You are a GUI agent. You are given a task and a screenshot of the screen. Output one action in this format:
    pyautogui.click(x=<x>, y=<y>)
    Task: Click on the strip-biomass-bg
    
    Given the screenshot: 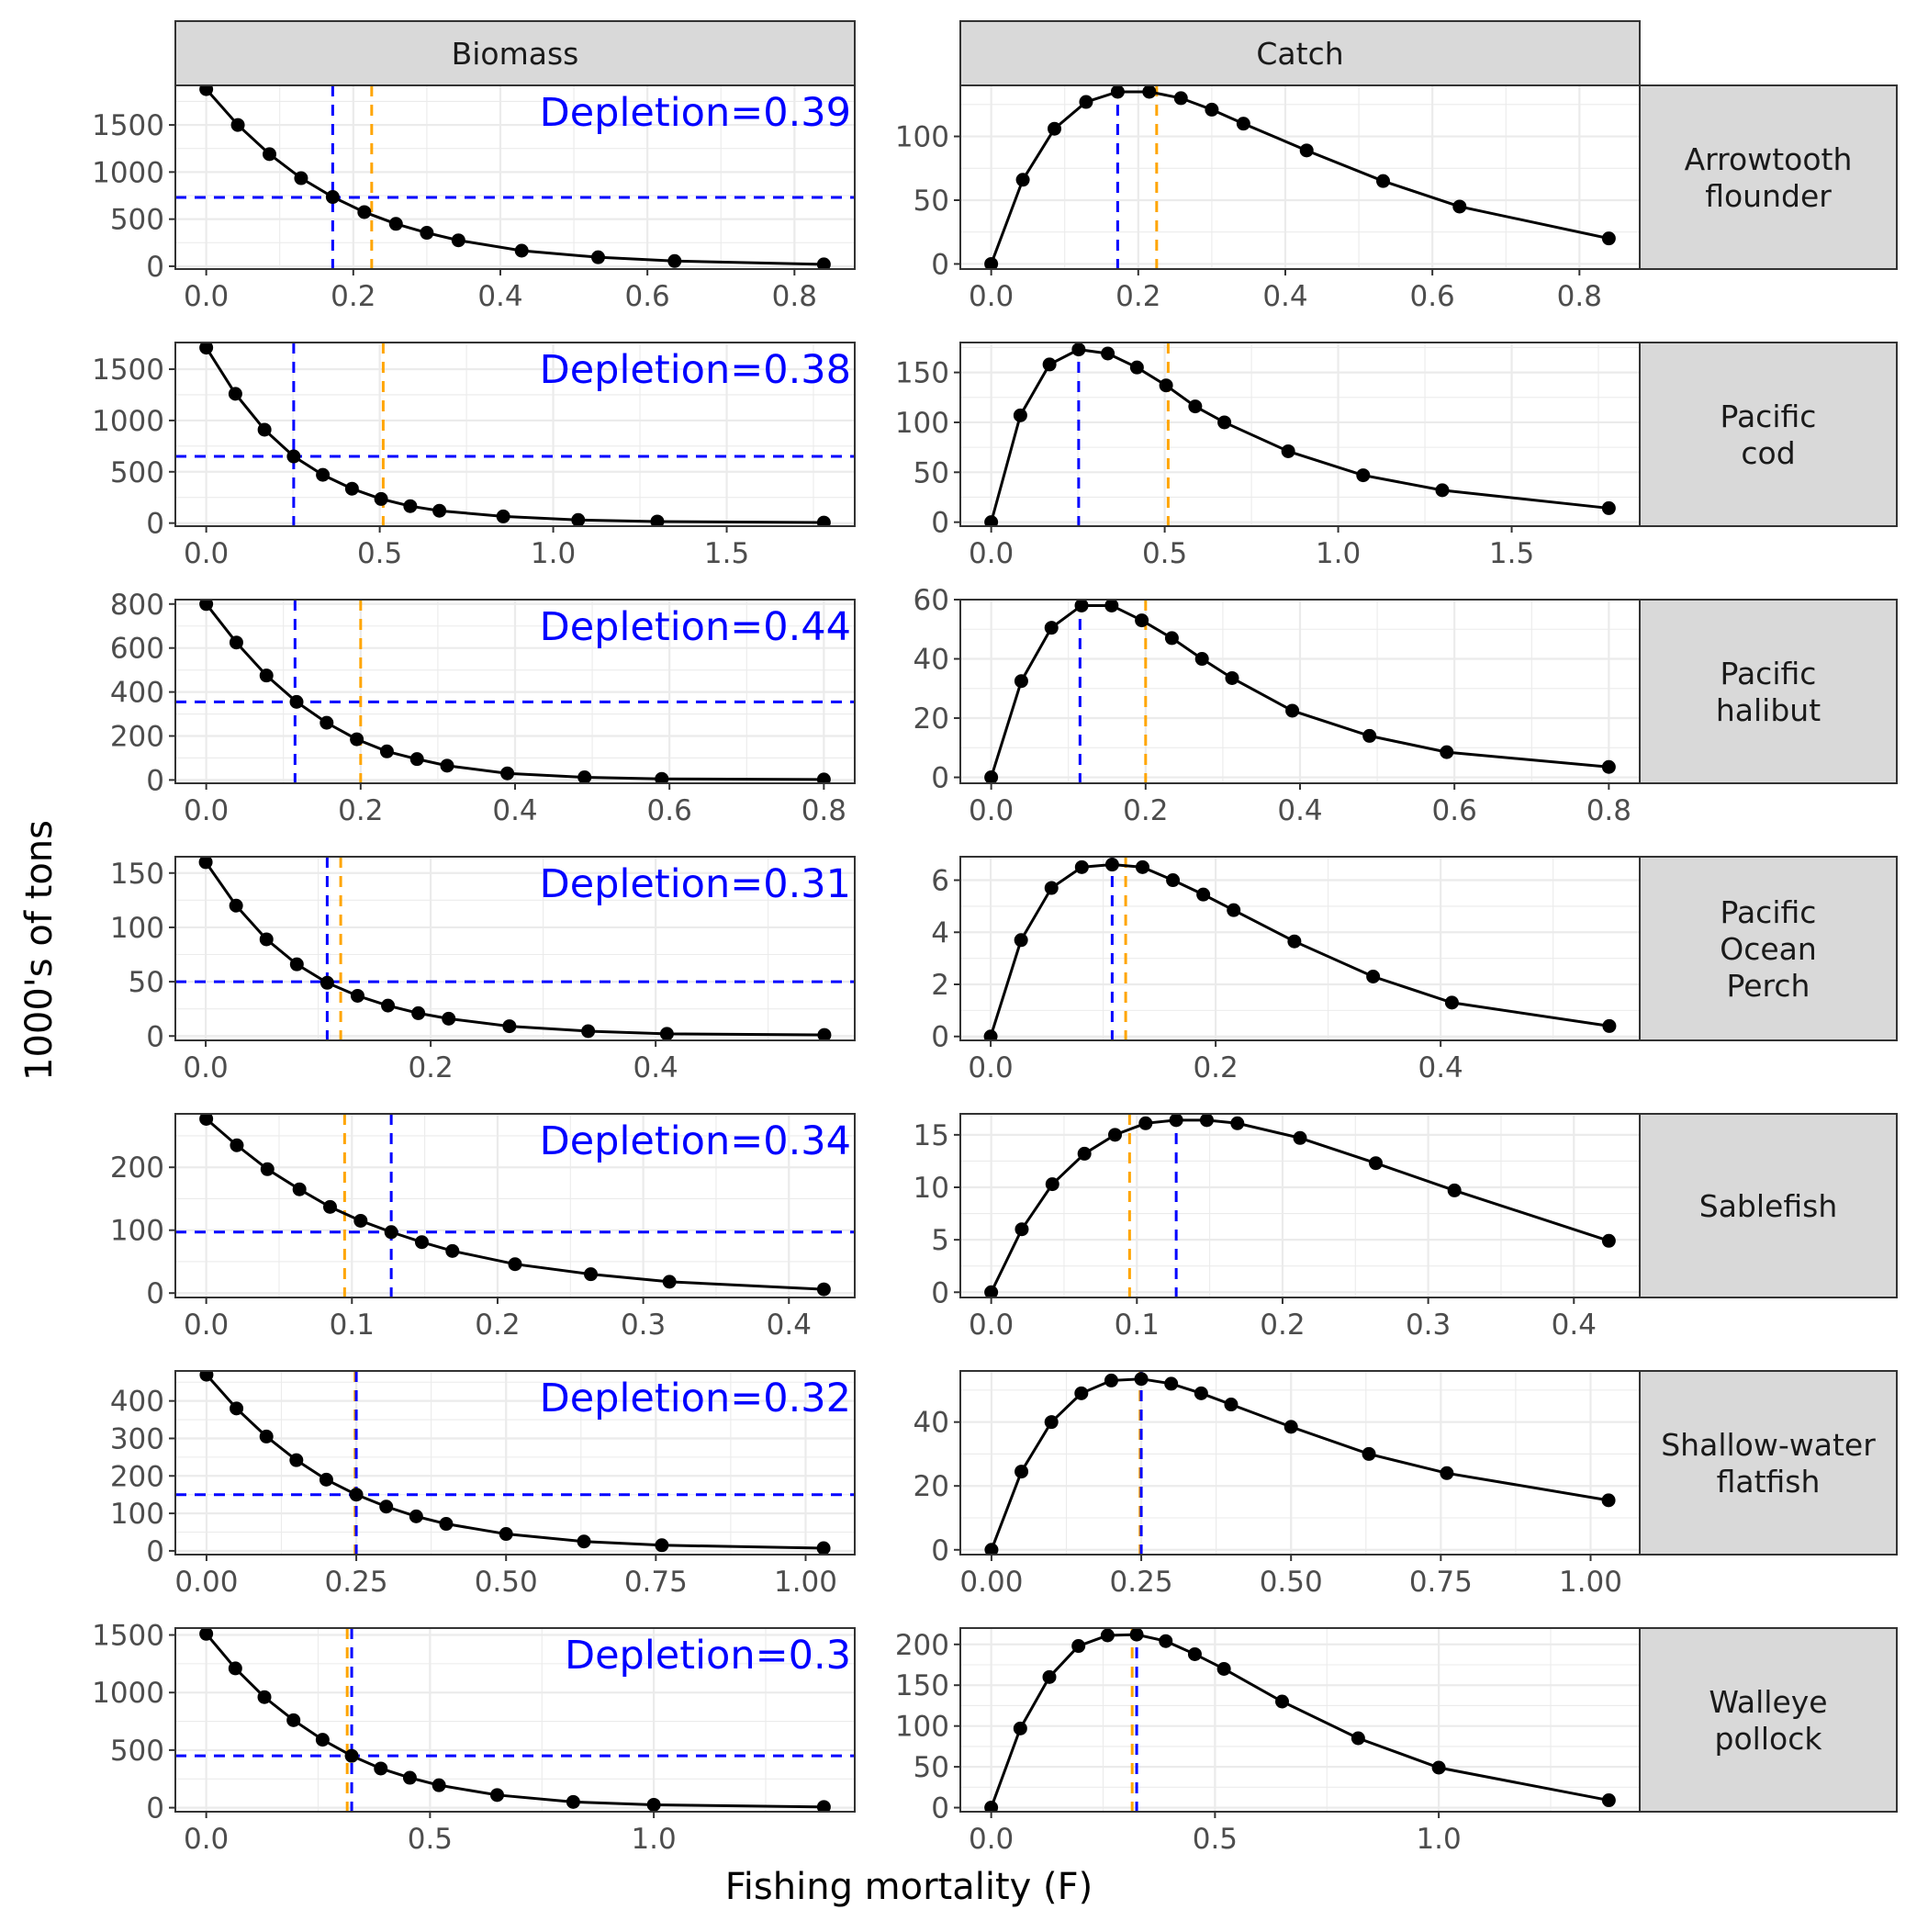 What is the action you would take?
    pyautogui.click(x=515, y=53)
    